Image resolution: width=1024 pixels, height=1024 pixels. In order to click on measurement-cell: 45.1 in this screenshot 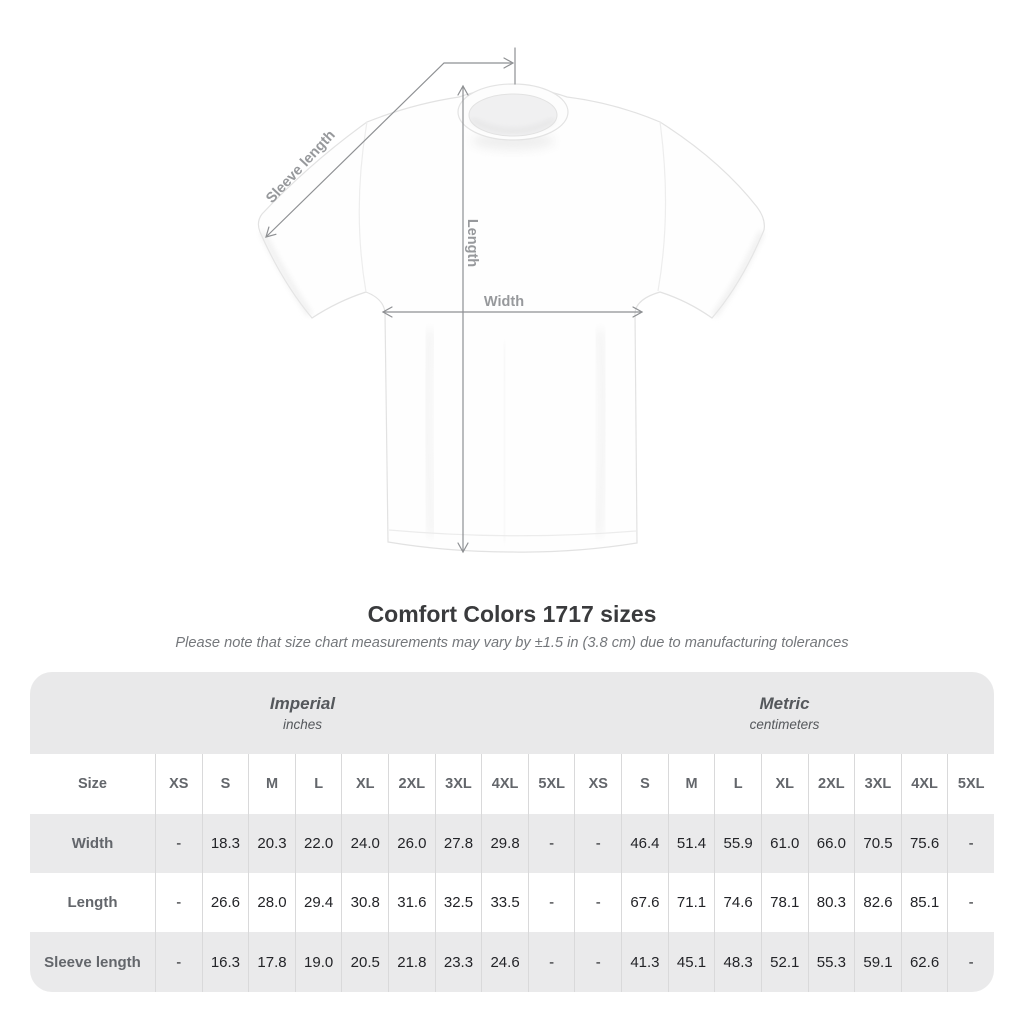, I will do `click(691, 962)`.